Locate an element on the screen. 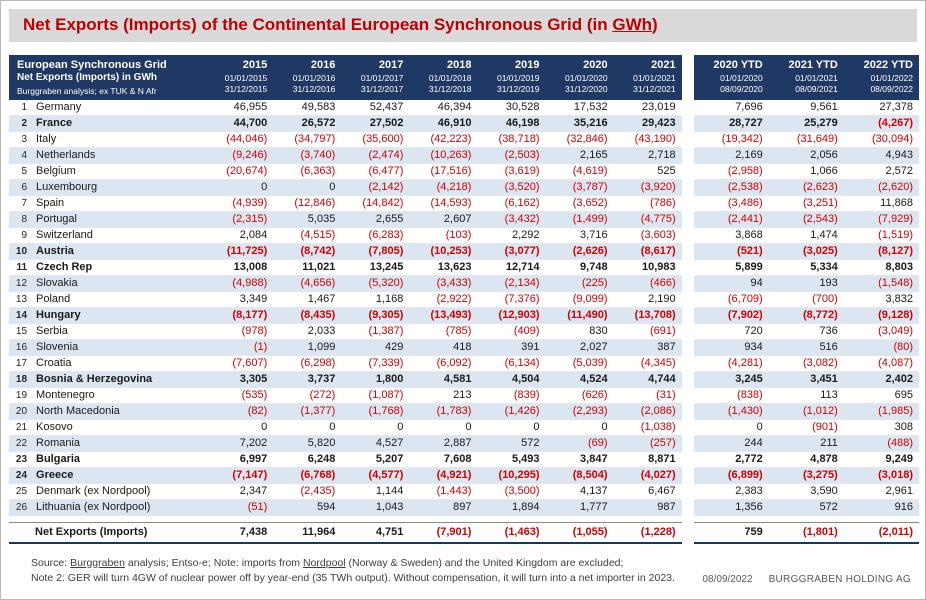 The width and height of the screenshot is (926, 600). value-cell: 2,027 is located at coordinates (579, 347).